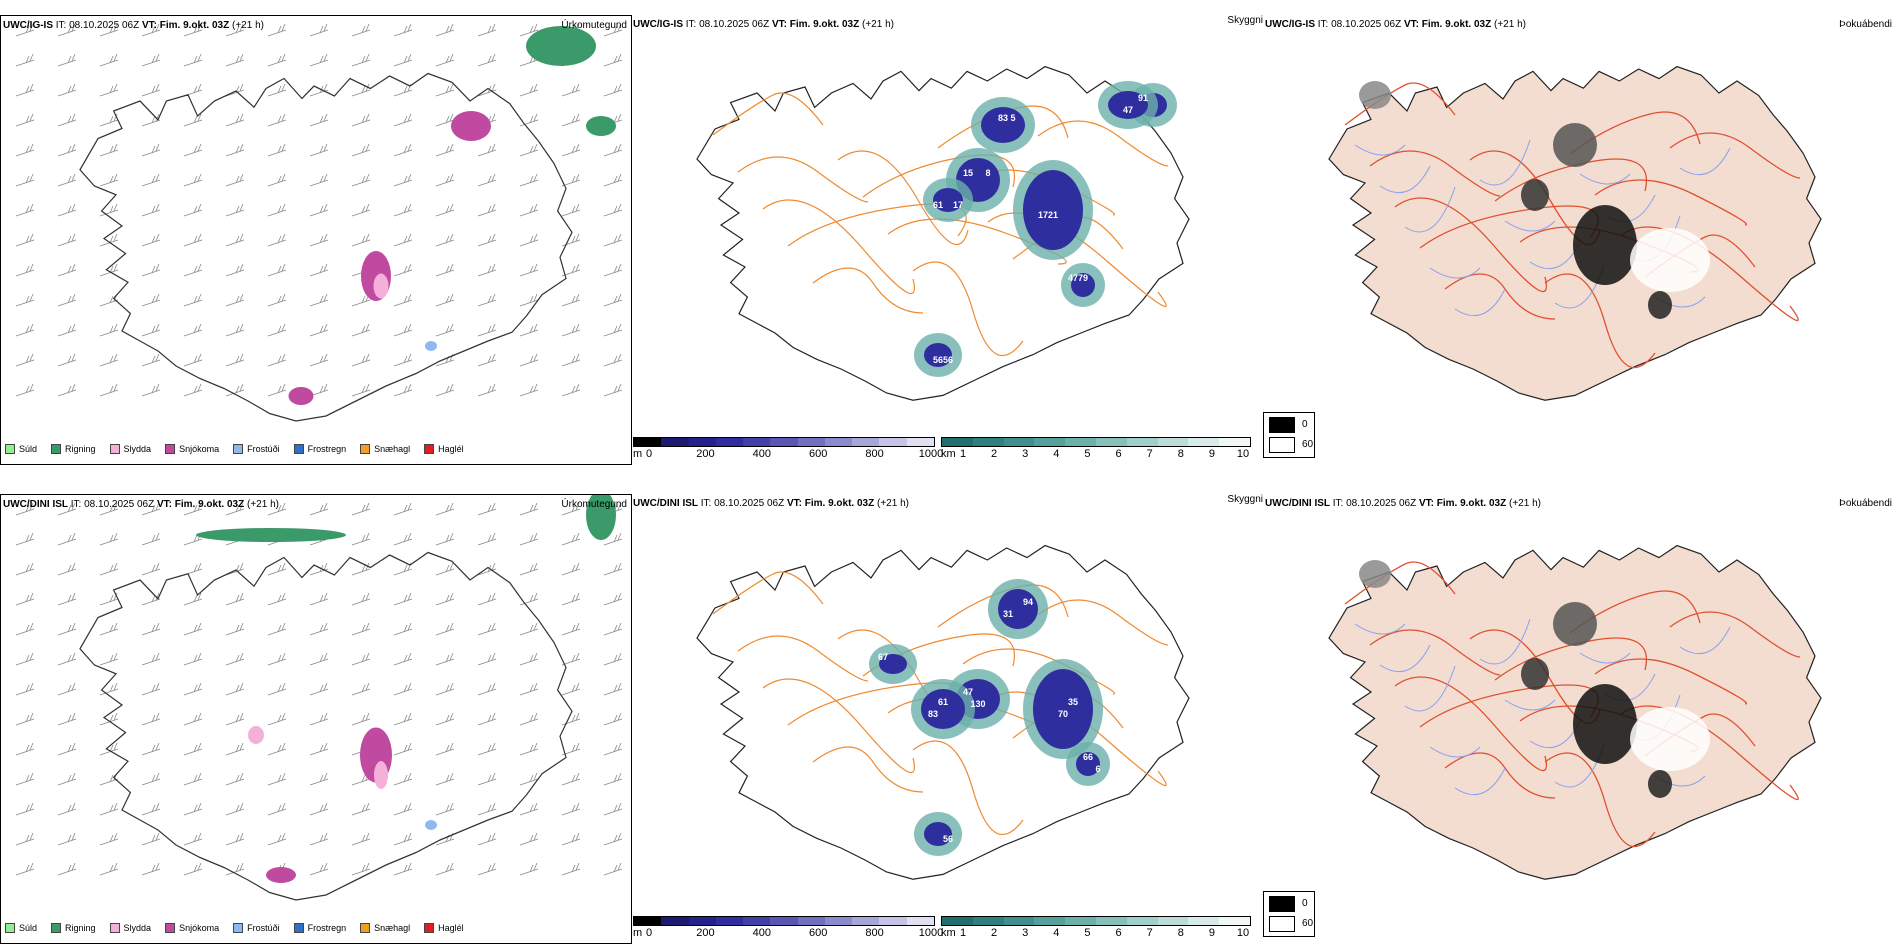  I want to click on colorbar-tick: 9, so click(1211, 454).